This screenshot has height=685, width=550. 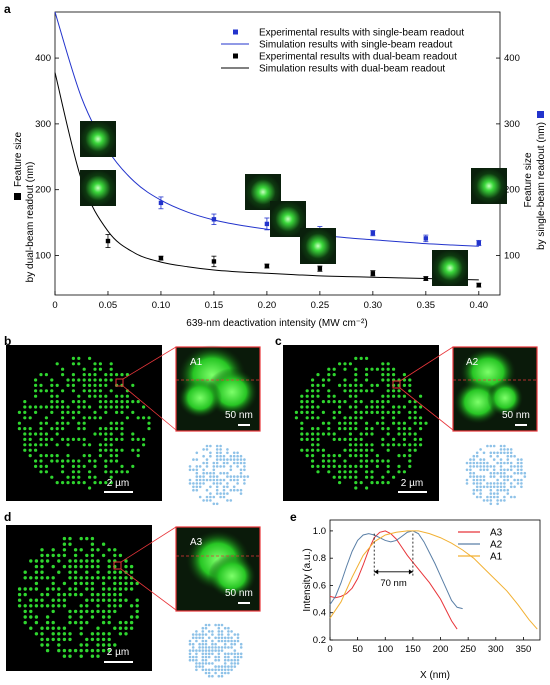 I want to click on x-tick-label-e: 250, so click(x=468, y=649).